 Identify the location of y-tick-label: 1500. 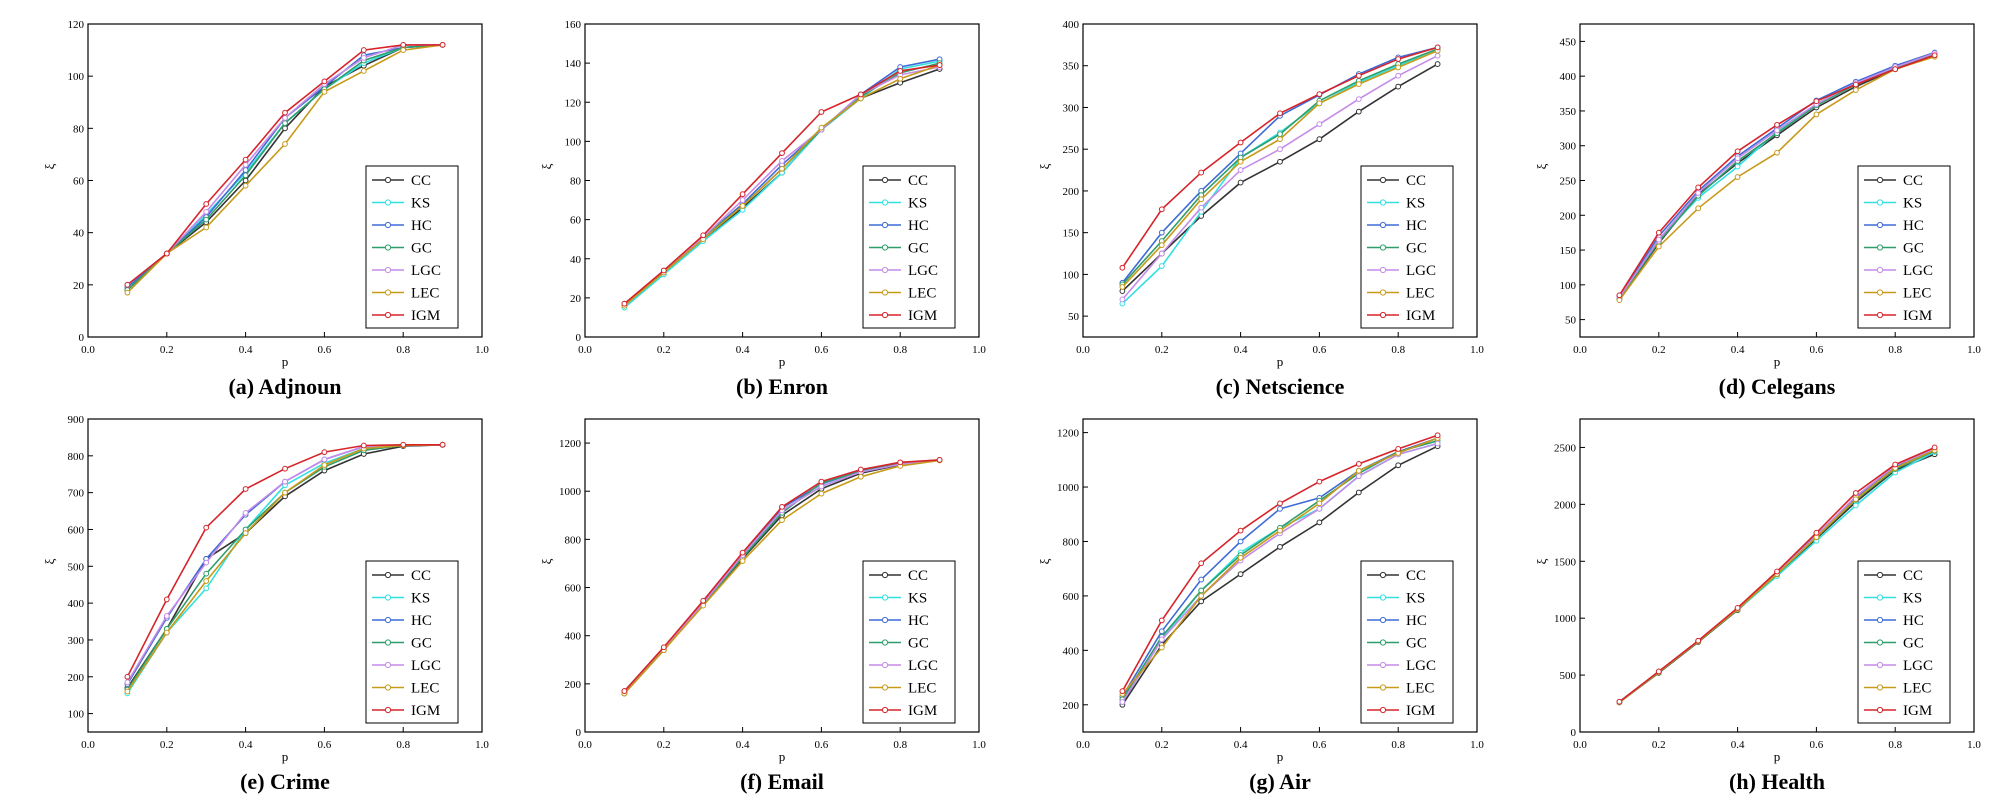
(1565, 562).